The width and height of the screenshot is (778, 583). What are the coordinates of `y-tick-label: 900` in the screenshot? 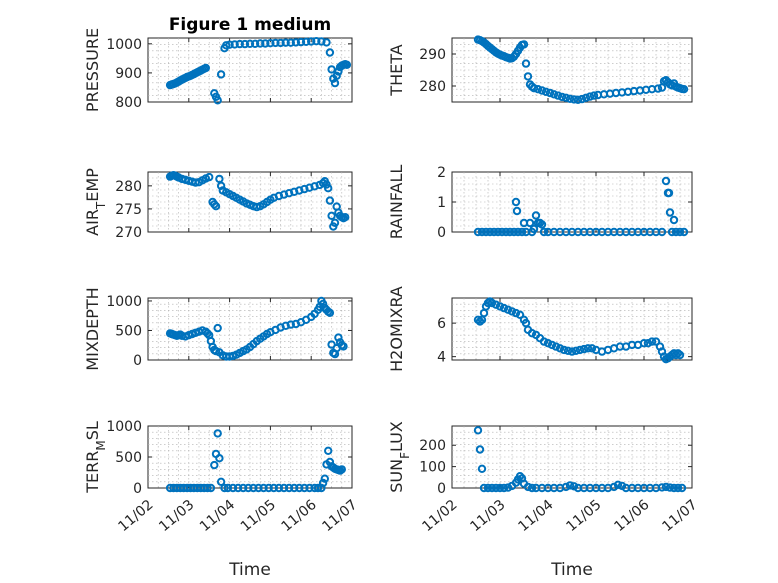 It's located at (128, 74).